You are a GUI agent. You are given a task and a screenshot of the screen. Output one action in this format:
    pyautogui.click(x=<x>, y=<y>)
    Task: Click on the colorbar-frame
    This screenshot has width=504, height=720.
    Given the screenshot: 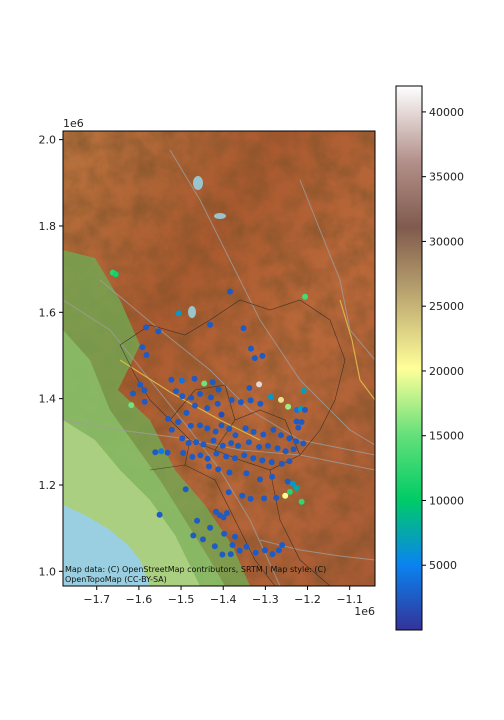 What is the action you would take?
    pyautogui.click(x=409, y=358)
    